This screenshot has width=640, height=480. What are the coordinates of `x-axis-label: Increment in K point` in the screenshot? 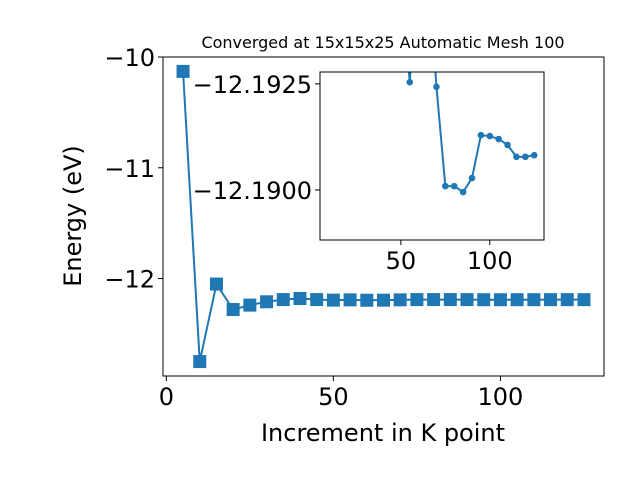 It's located at (383, 433).